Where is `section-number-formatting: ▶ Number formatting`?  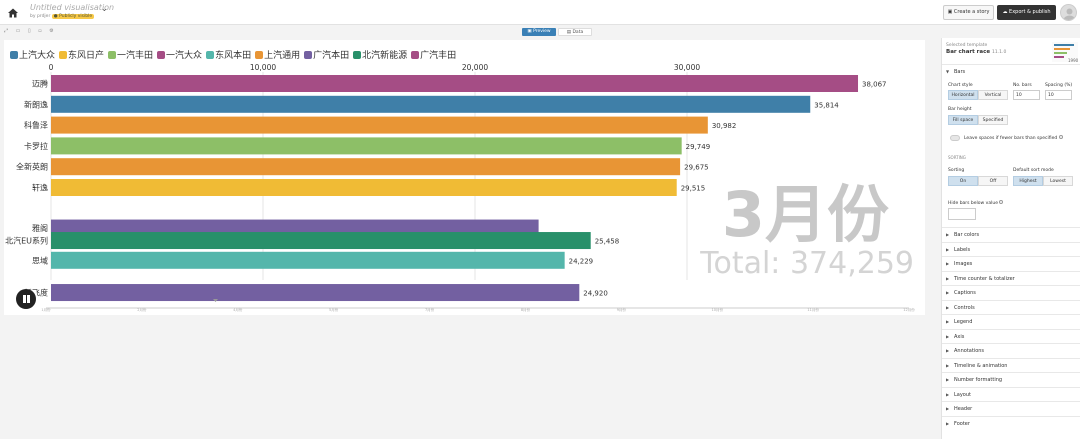 section-number-formatting: ▶ Number formatting is located at coordinates (1011, 379).